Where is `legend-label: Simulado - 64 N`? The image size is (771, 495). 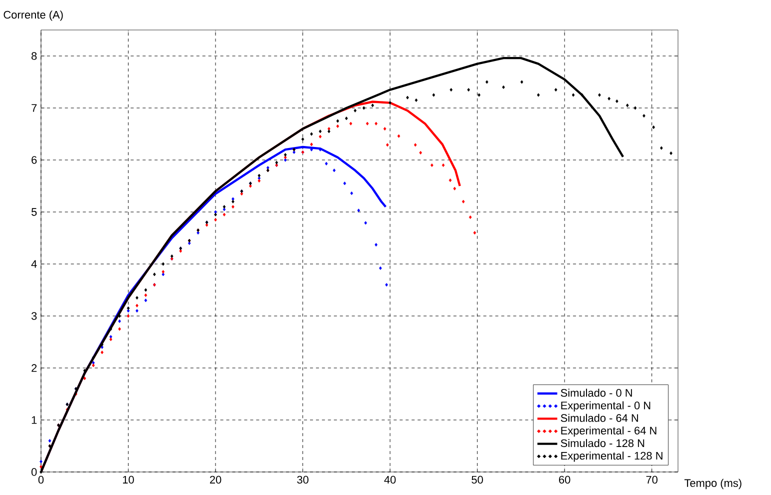
legend-label: Simulado - 64 N is located at coordinates (599, 418).